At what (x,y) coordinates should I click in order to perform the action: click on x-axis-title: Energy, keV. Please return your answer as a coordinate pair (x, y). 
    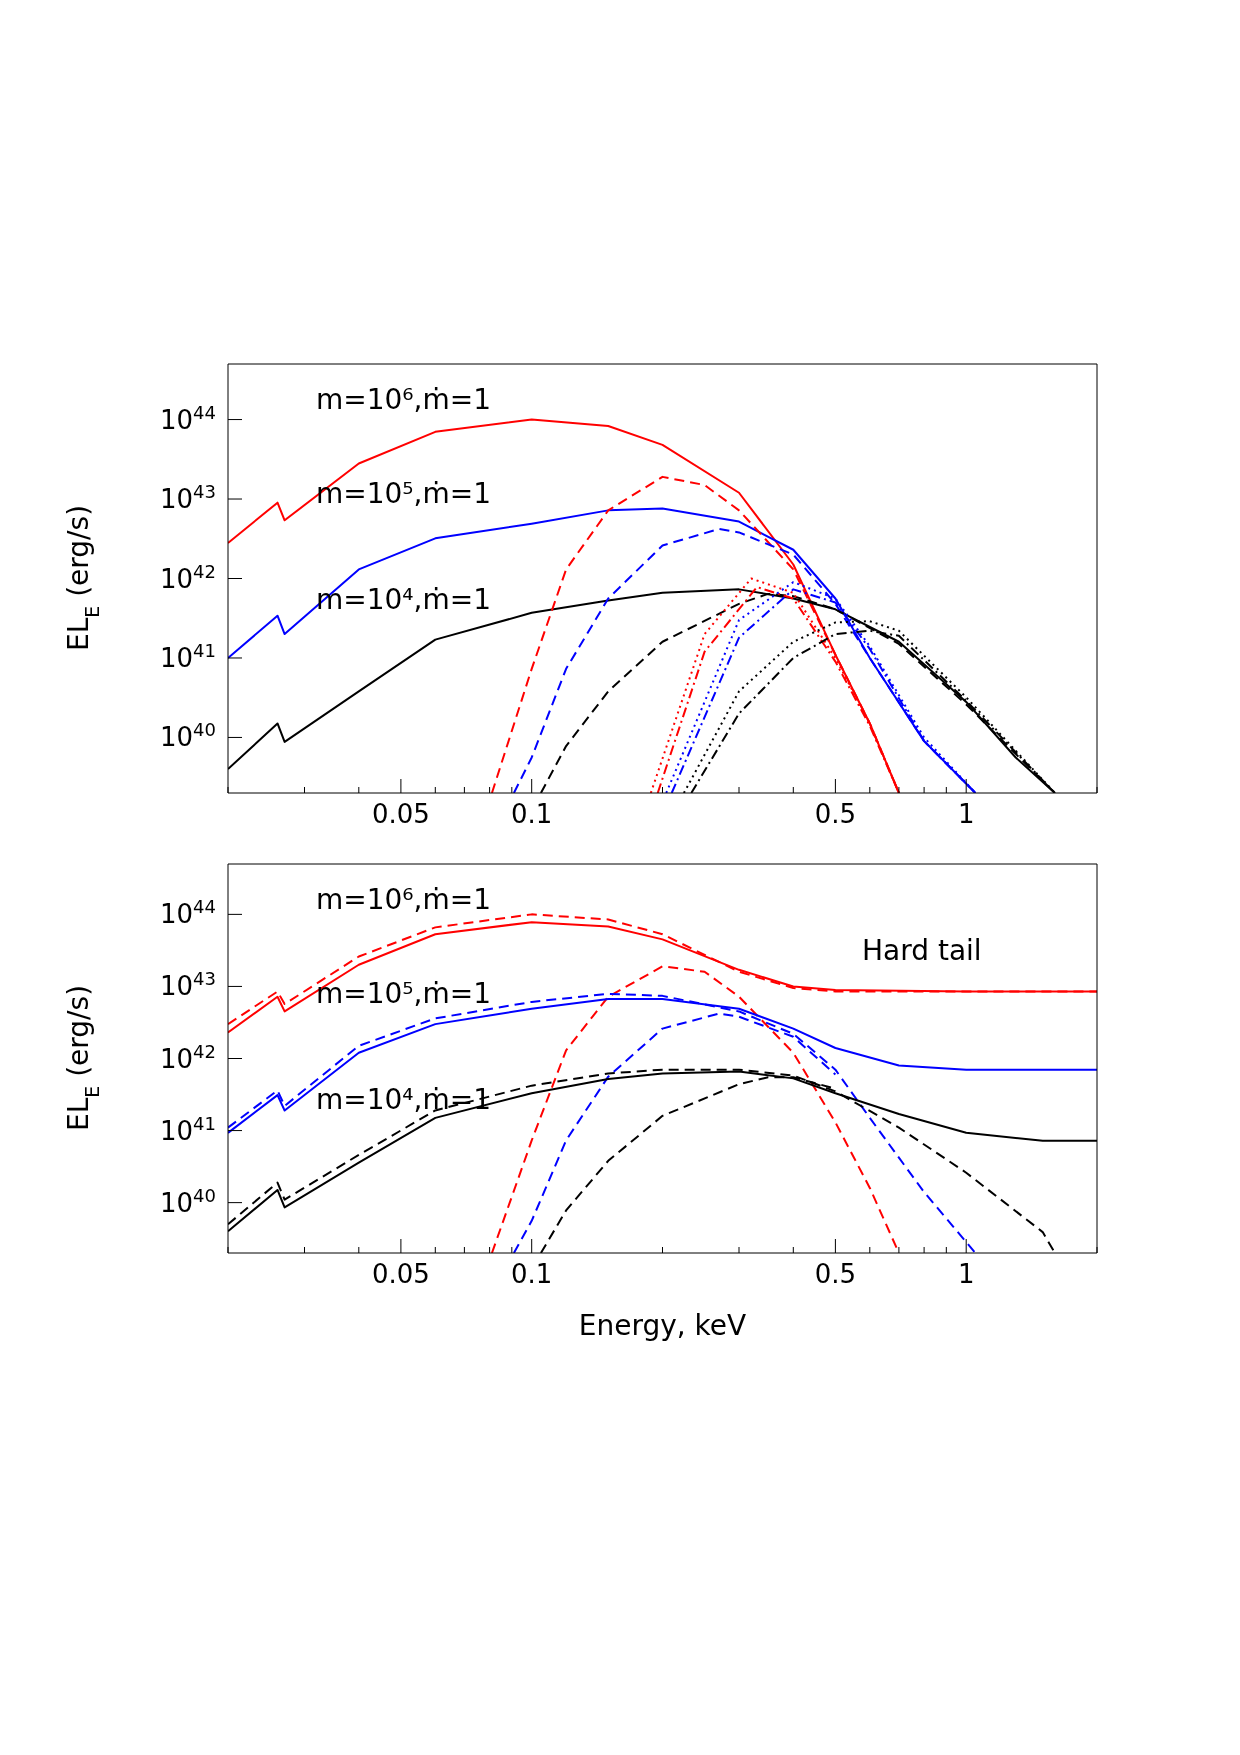
    Looking at the image, I should click on (662, 1325).